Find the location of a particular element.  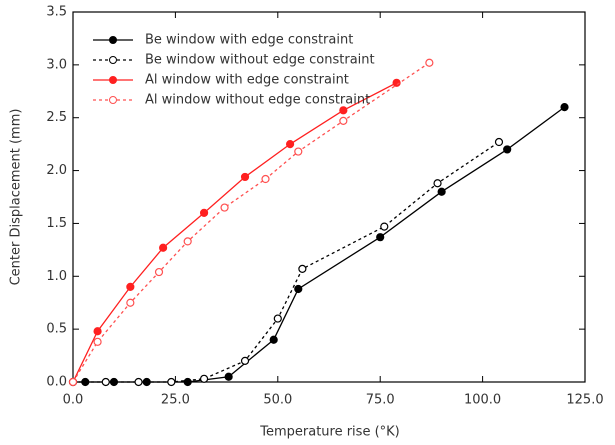

y-tick-label: 0.0 is located at coordinates (56, 382).